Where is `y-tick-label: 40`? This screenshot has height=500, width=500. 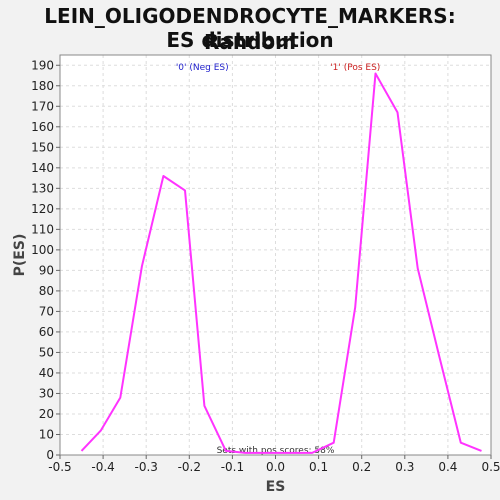
y-tick-label: 40 is located at coordinates (46, 373).